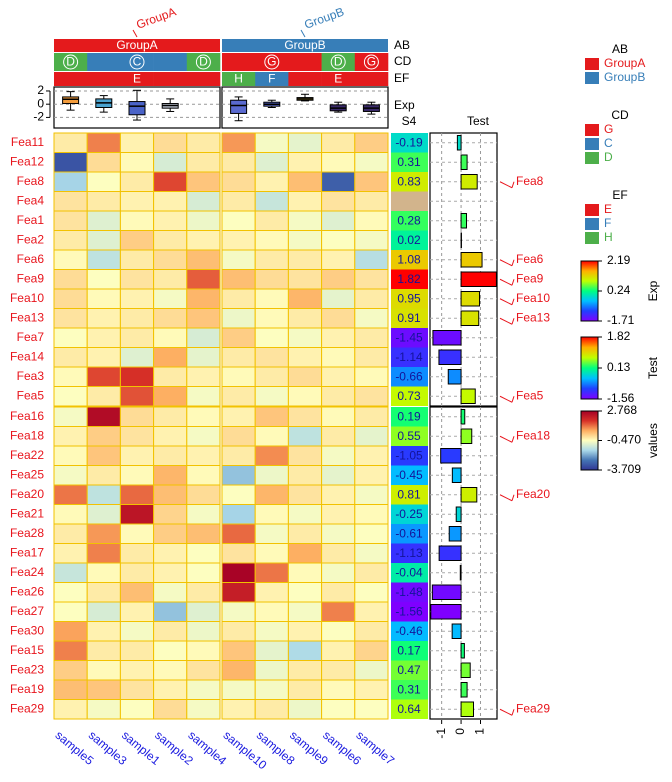 The height and width of the screenshot is (782, 672). What do you see at coordinates (624, 469) in the screenshot?
I see `colorbar-tick-label: -3.709` at bounding box center [624, 469].